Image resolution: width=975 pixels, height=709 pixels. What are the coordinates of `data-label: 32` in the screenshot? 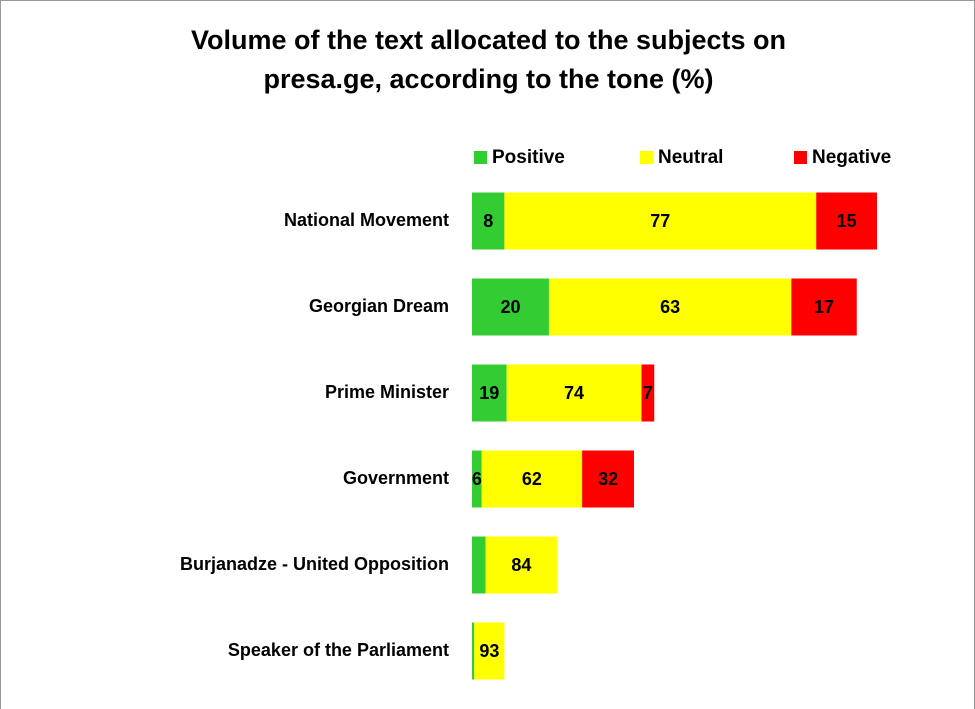 It's located at (608, 479).